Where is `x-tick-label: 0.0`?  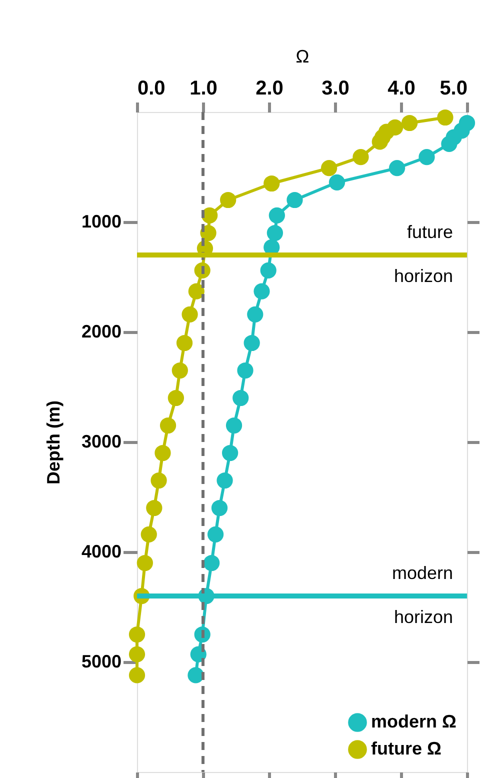 x-tick-label: 0.0 is located at coordinates (152, 89).